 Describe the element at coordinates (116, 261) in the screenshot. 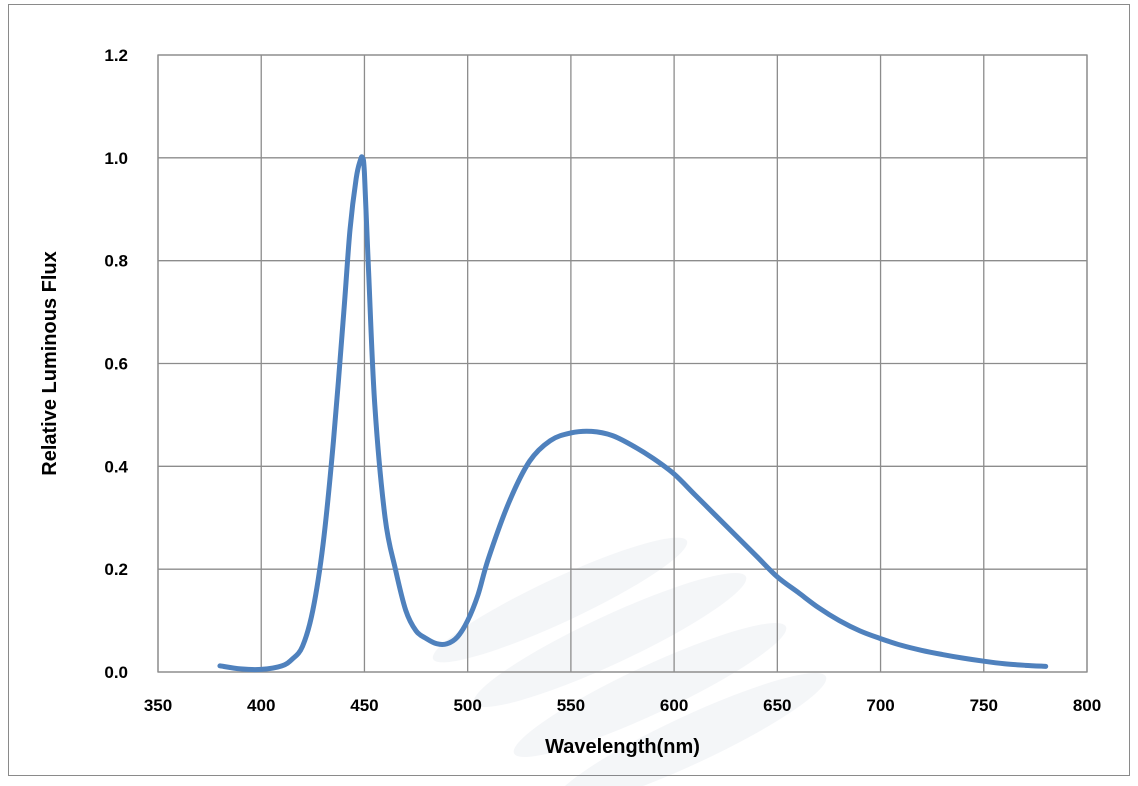

I see `y-tick-label: 0.8` at that location.